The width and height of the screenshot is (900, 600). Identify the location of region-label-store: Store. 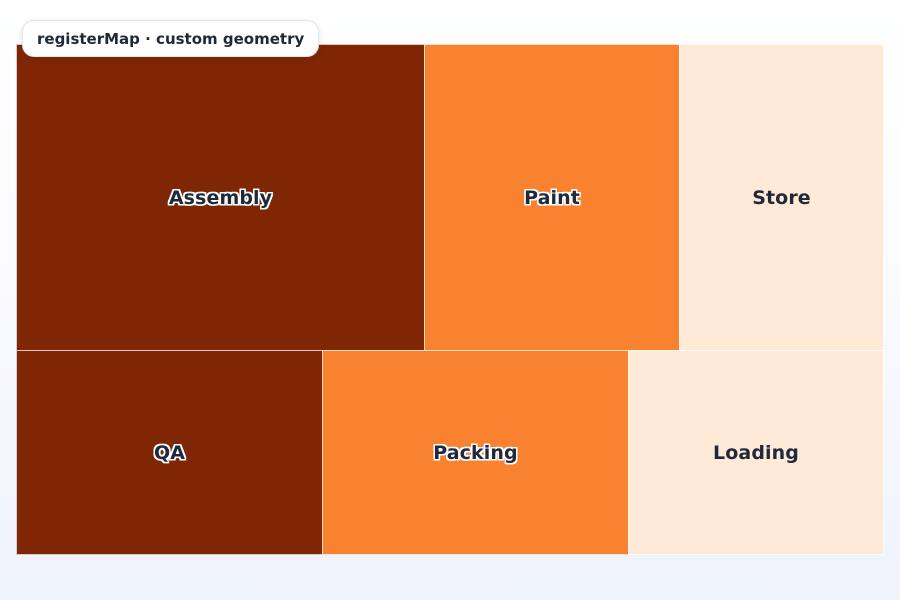
(781, 197).